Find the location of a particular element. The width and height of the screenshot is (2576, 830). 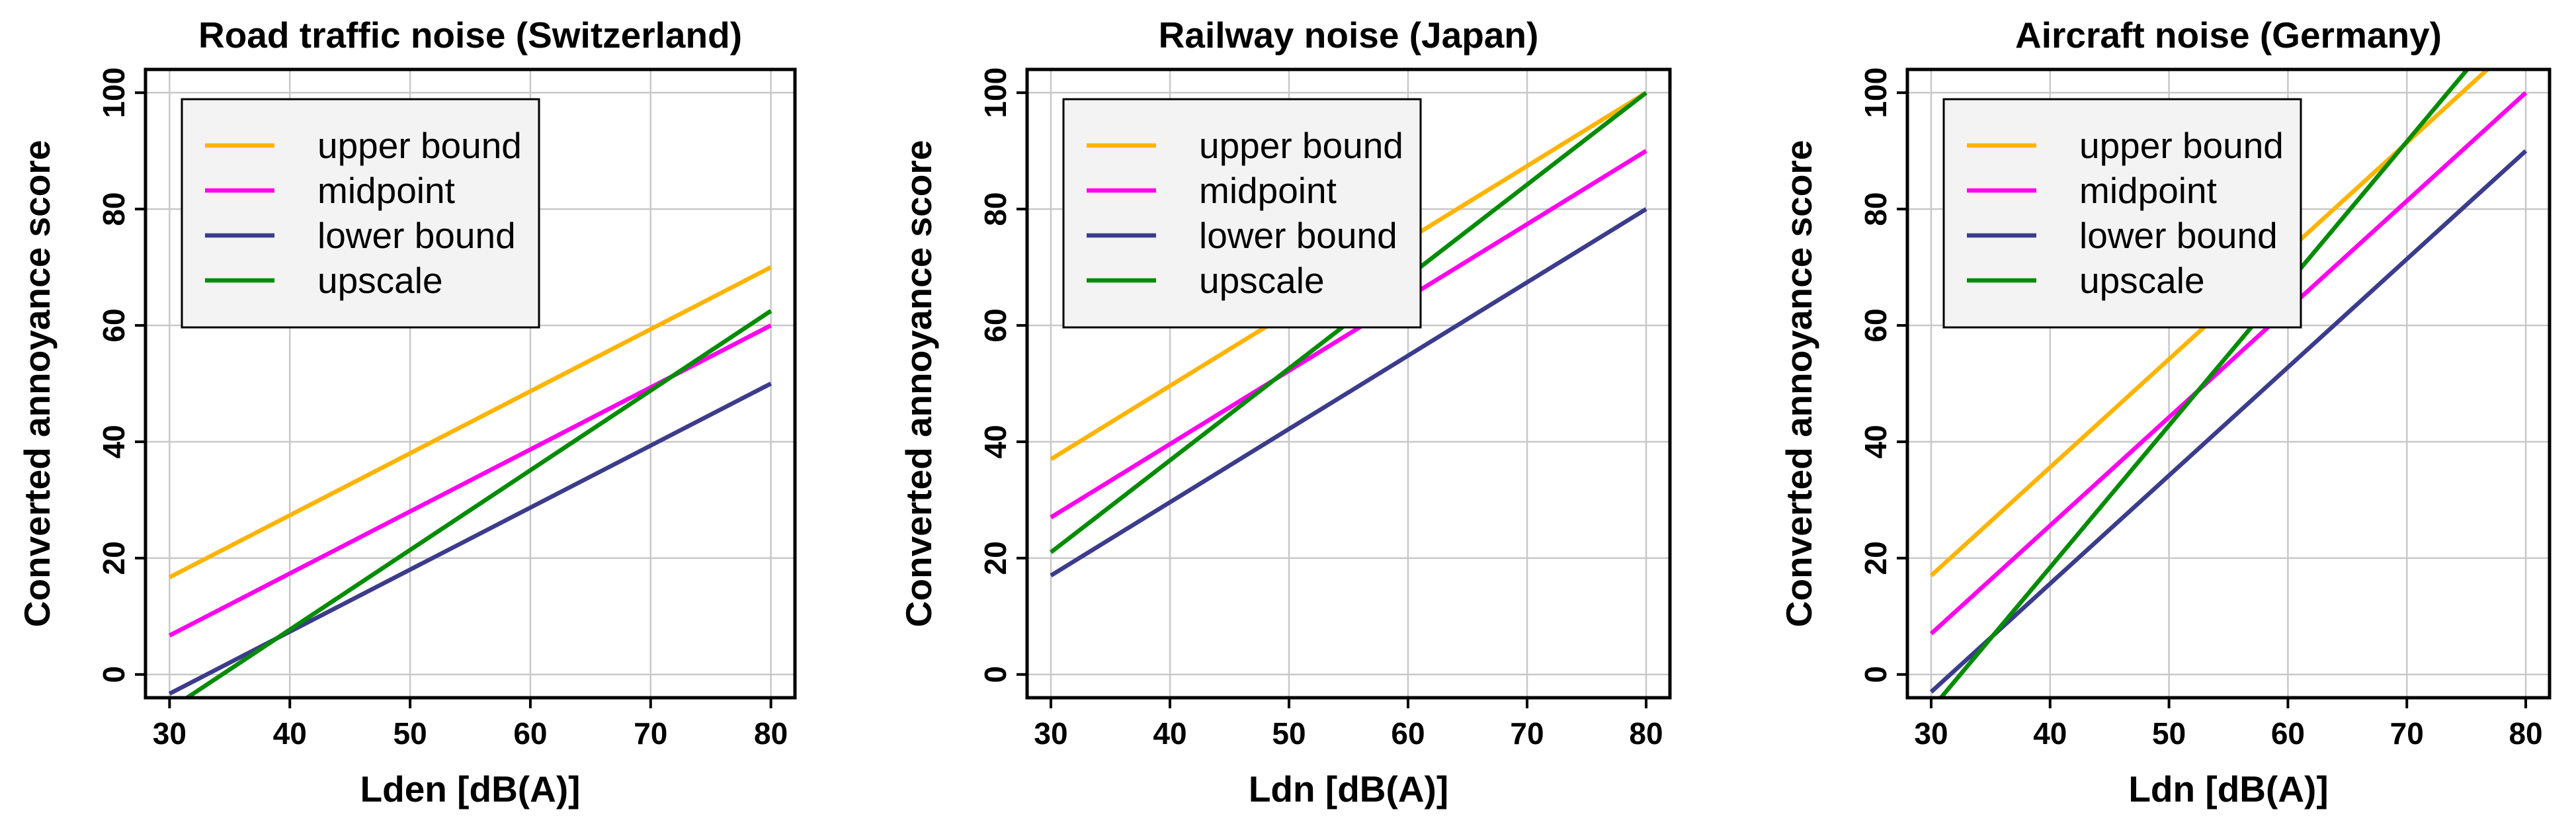

series-line-upscale is located at coordinates (477, 503).